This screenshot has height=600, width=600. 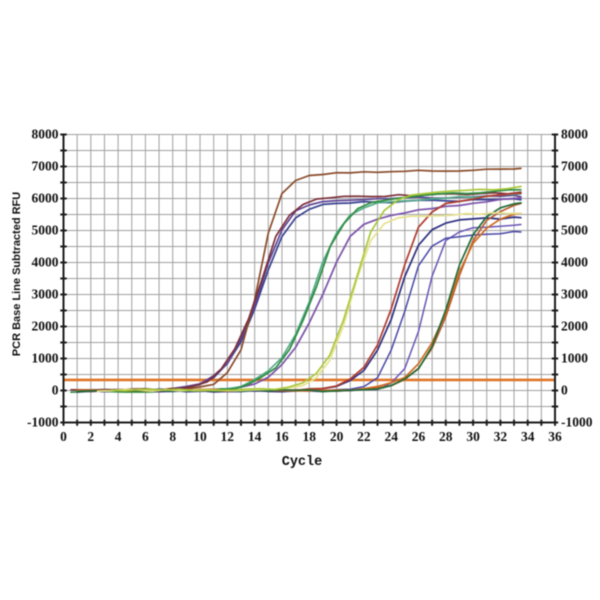 I want to click on svg-text: 26, so click(x=419, y=436).